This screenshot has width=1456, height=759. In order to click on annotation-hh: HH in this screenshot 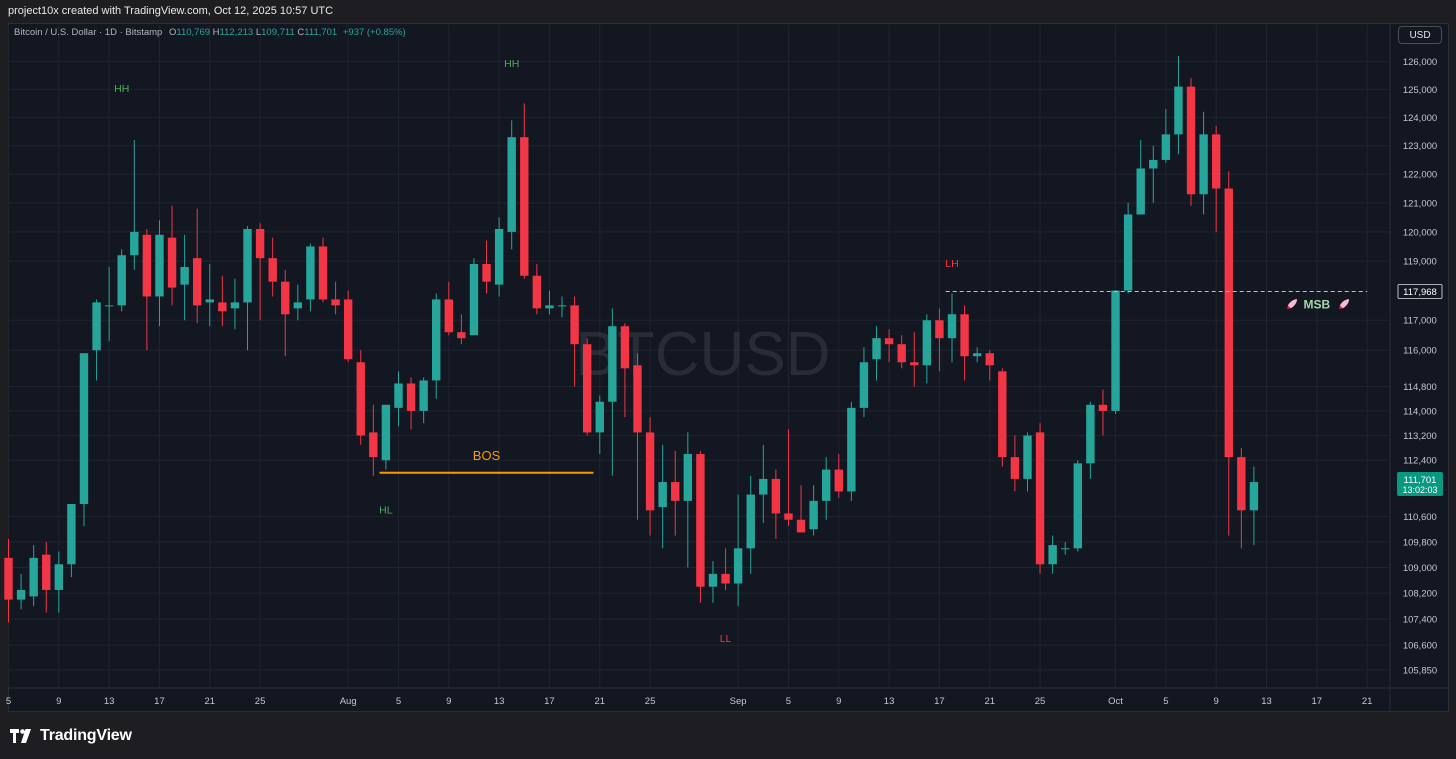, I will do `click(511, 64)`.